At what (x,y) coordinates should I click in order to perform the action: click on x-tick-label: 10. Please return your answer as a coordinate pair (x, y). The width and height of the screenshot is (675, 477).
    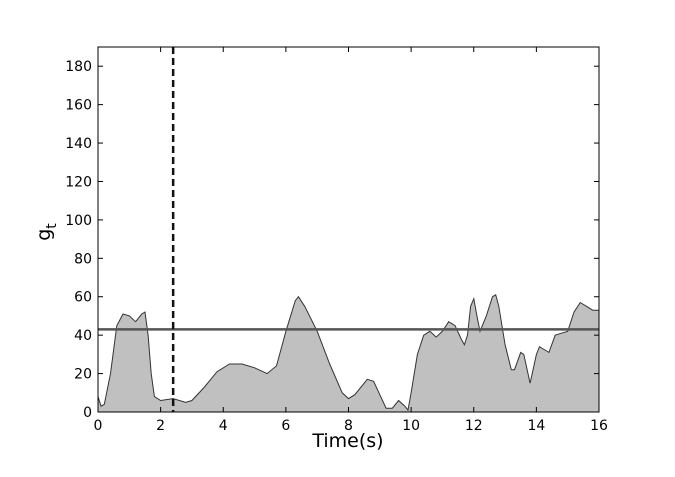
    Looking at the image, I should click on (411, 426).